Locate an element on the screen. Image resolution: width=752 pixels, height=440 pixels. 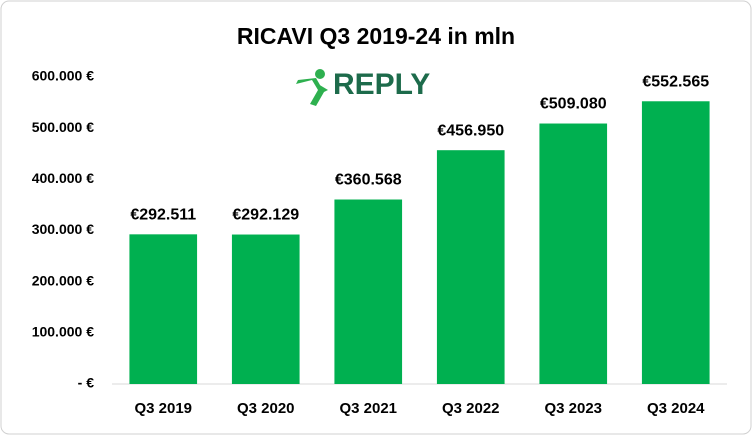
x-tick-label: Q3 2024 is located at coordinates (676, 408).